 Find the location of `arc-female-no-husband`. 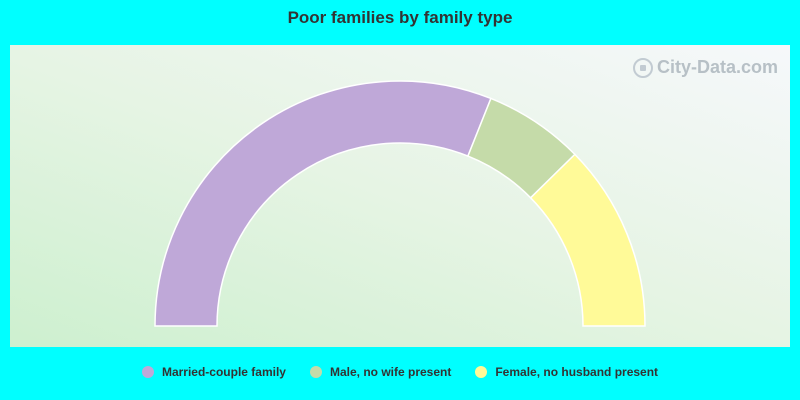

arc-female-no-husband is located at coordinates (587, 240).